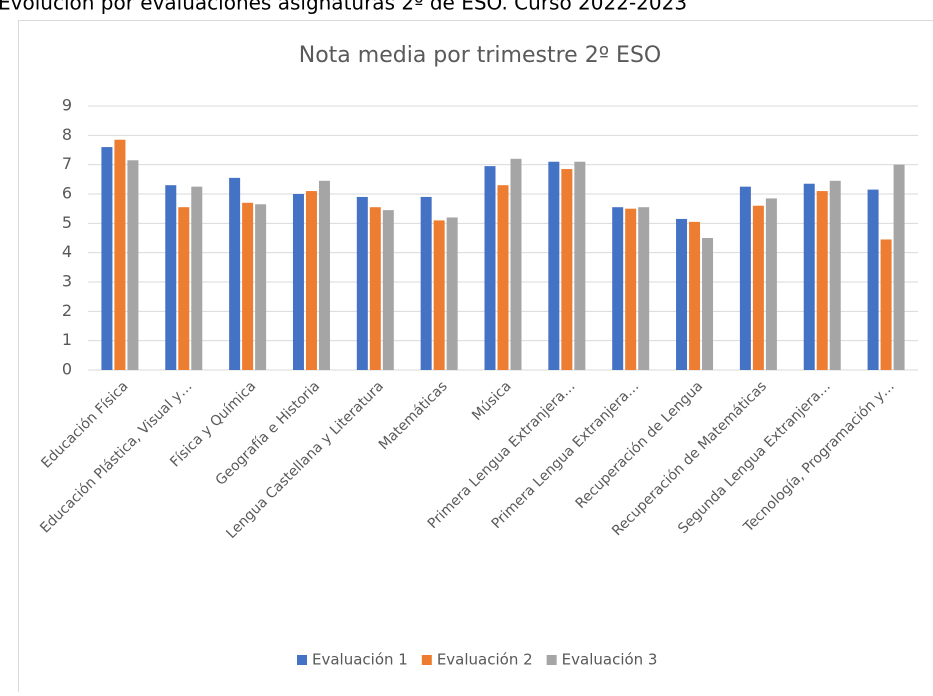 Image resolution: width=933 pixels, height=696 pixels. I want to click on legend-label: Evaluación 3, so click(610, 660).